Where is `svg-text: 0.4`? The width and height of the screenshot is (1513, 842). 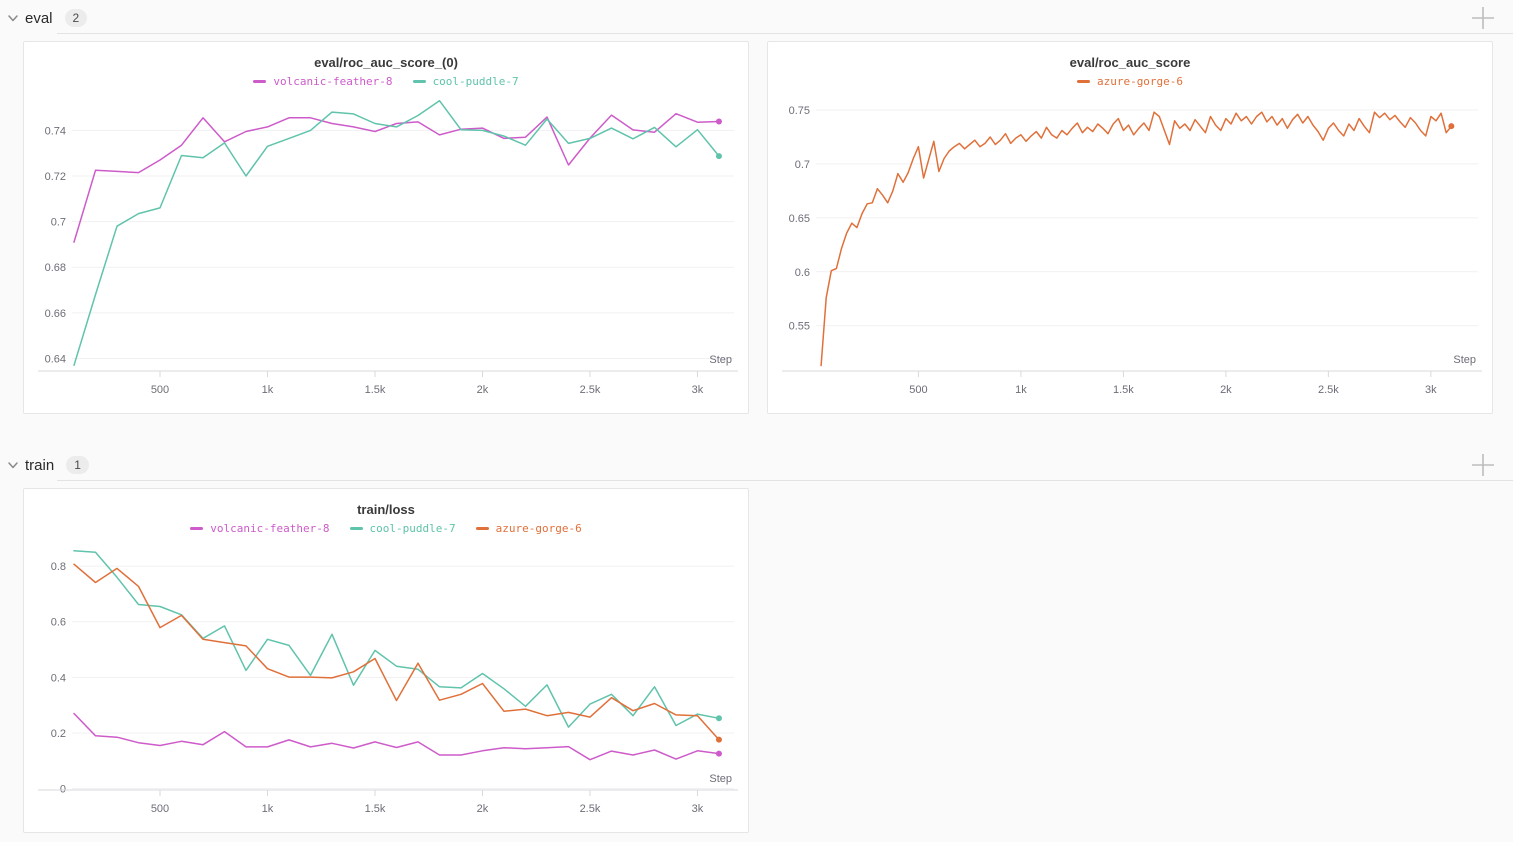 svg-text: 0.4 is located at coordinates (58, 678).